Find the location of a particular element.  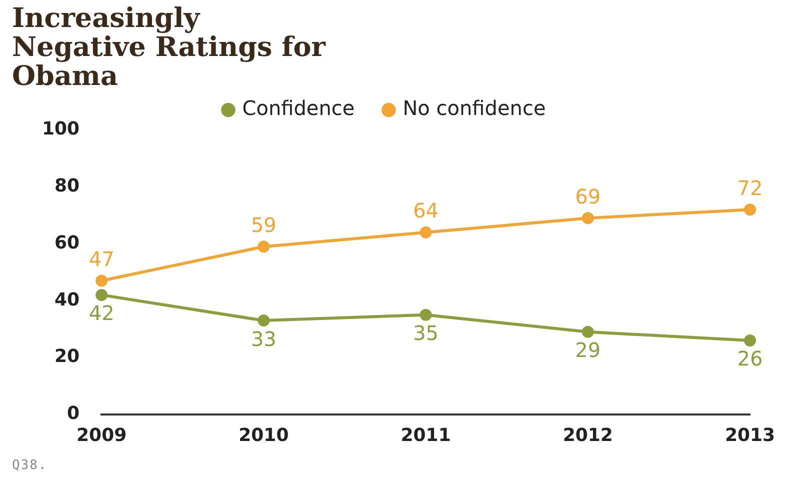

x-tick-label: 2010 is located at coordinates (263, 435).